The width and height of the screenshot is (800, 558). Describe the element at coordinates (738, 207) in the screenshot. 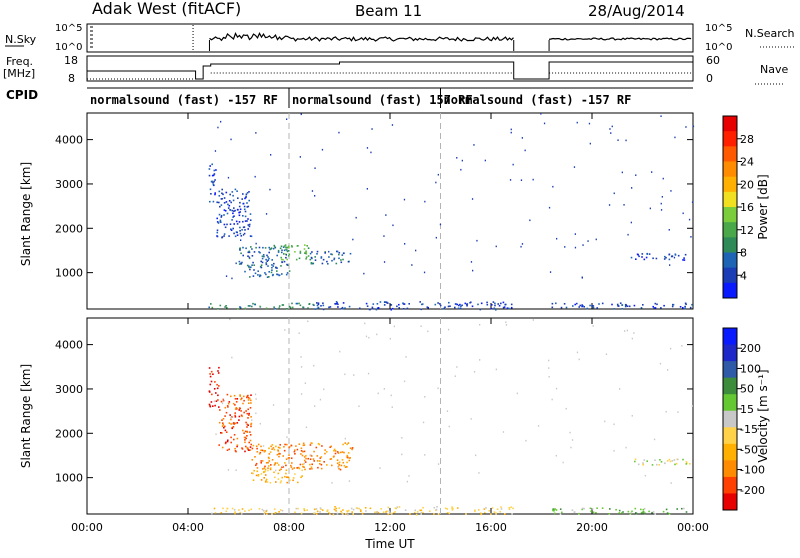

I see `power-colorbar: 28 24 20 16 12 8 4` at that location.